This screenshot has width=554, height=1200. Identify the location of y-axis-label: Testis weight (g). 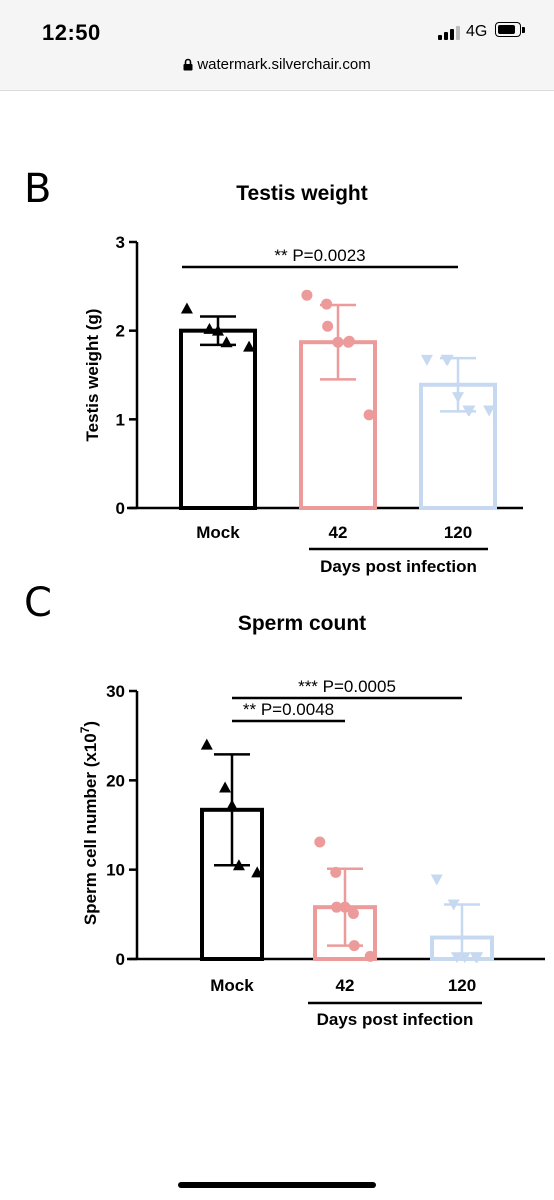
(92, 375).